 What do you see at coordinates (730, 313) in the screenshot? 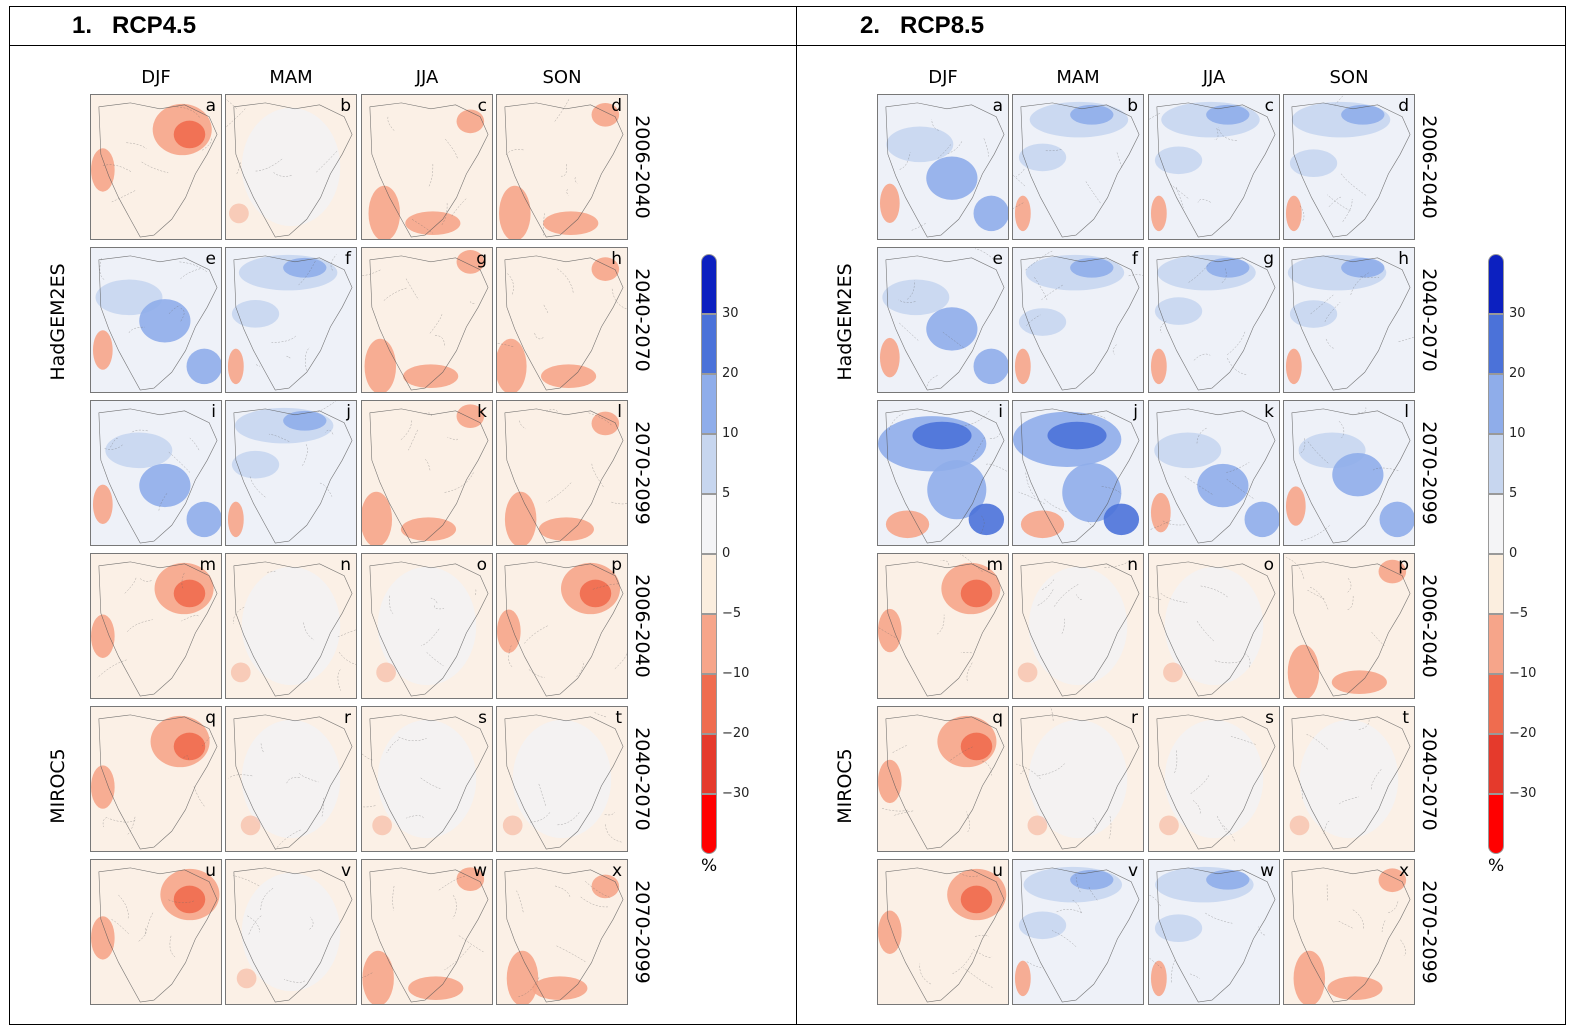
I see `colorbar-tick-label: 30` at bounding box center [730, 313].